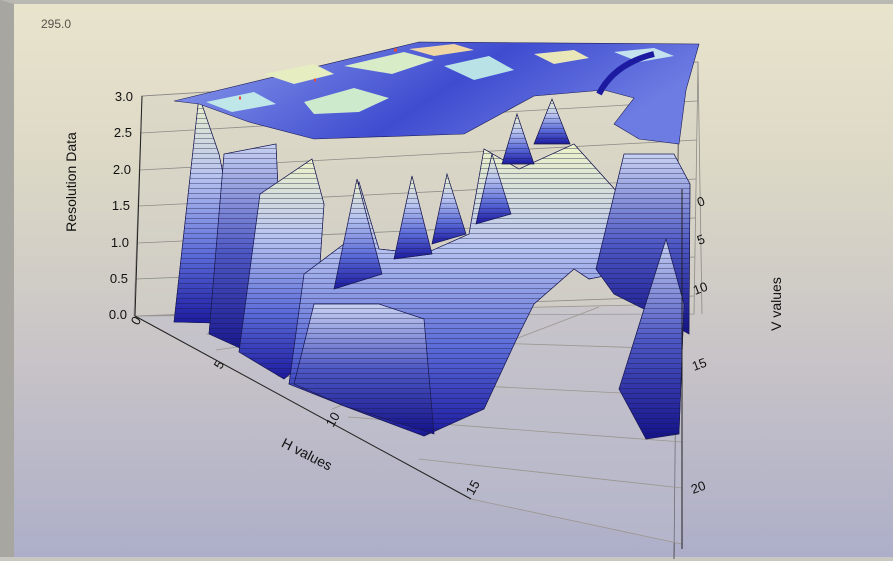 The image size is (893, 561). What do you see at coordinates (71, 182) in the screenshot?
I see `z-axis-title: Resolution Data` at bounding box center [71, 182].